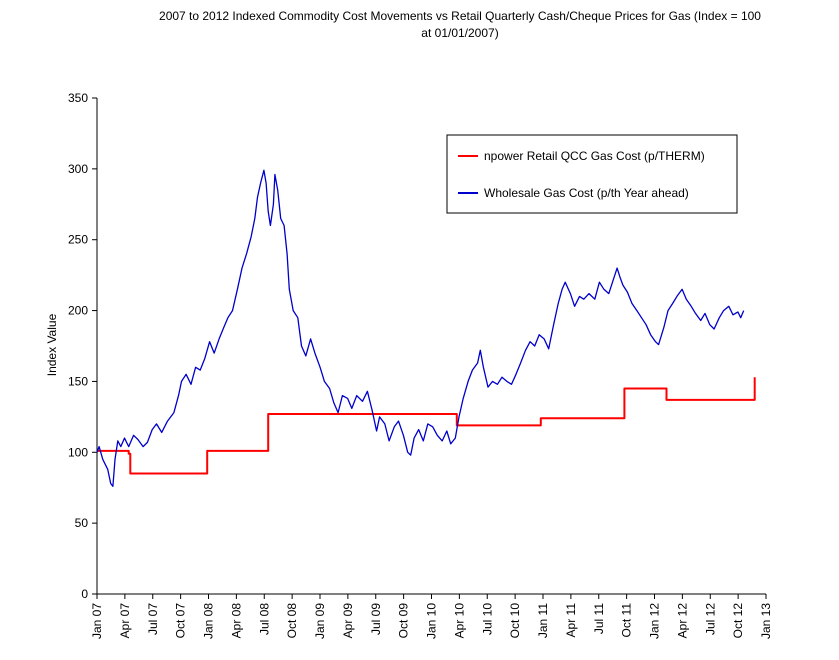 This screenshot has height=660, width=839. Describe the element at coordinates (460, 33) in the screenshot. I see `chart-title-line-2: at 01/01/2007)` at that location.